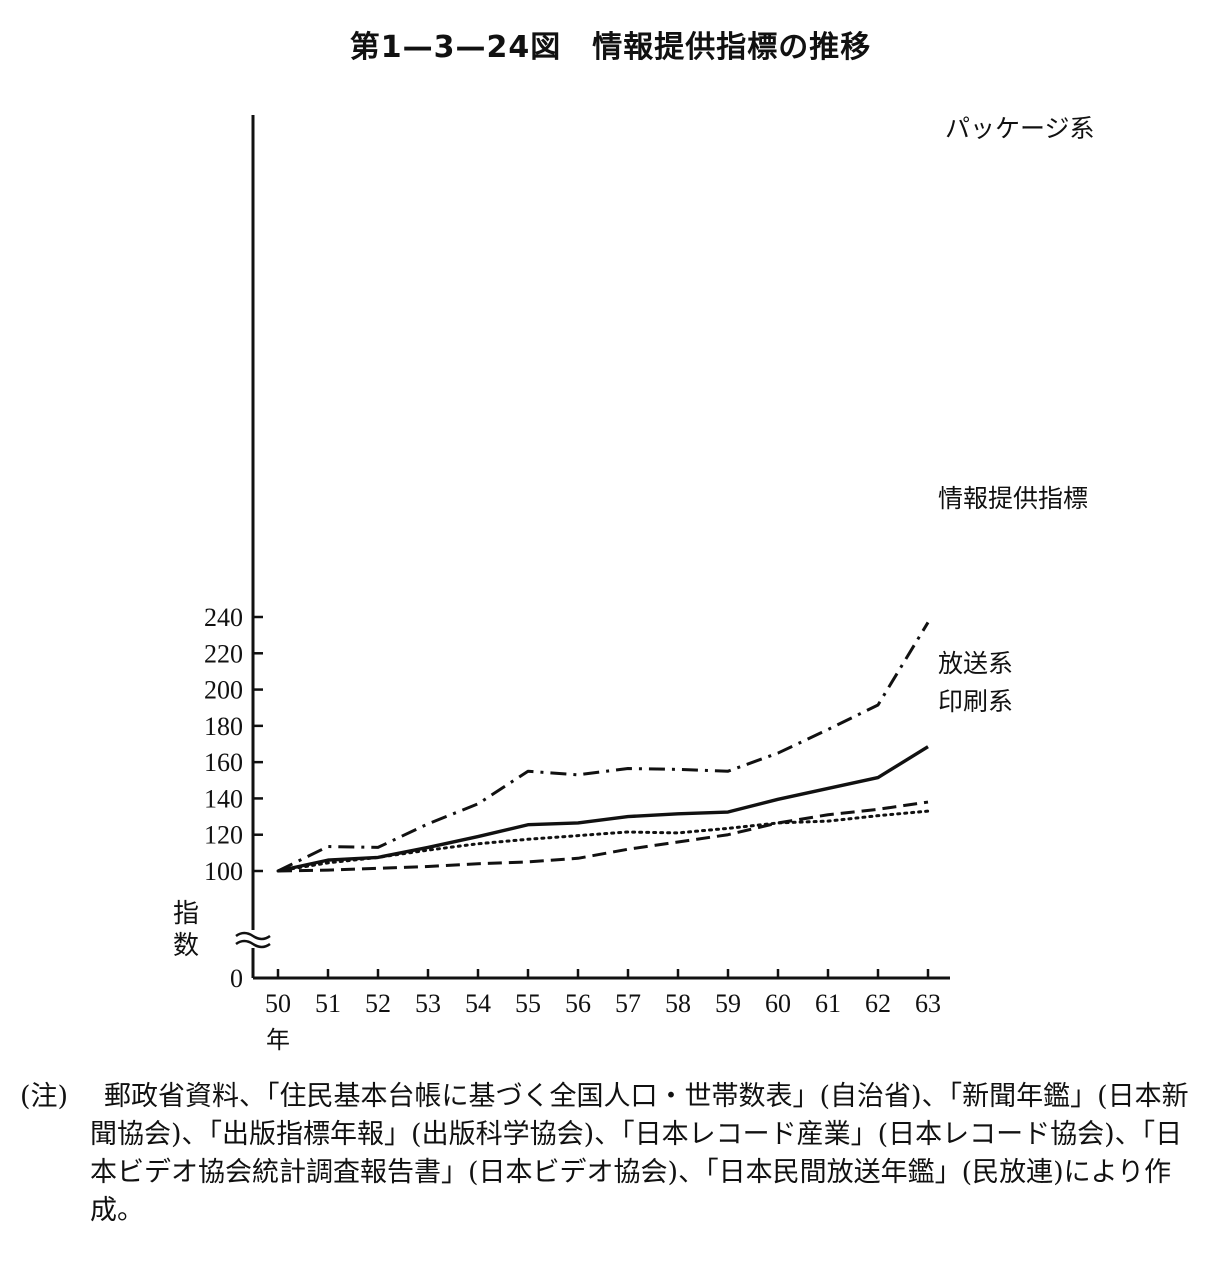 This screenshot has width=1221, height=1265. Describe the element at coordinates (186, 946) in the screenshot. I see `y-axis-label-char: 数` at that location.